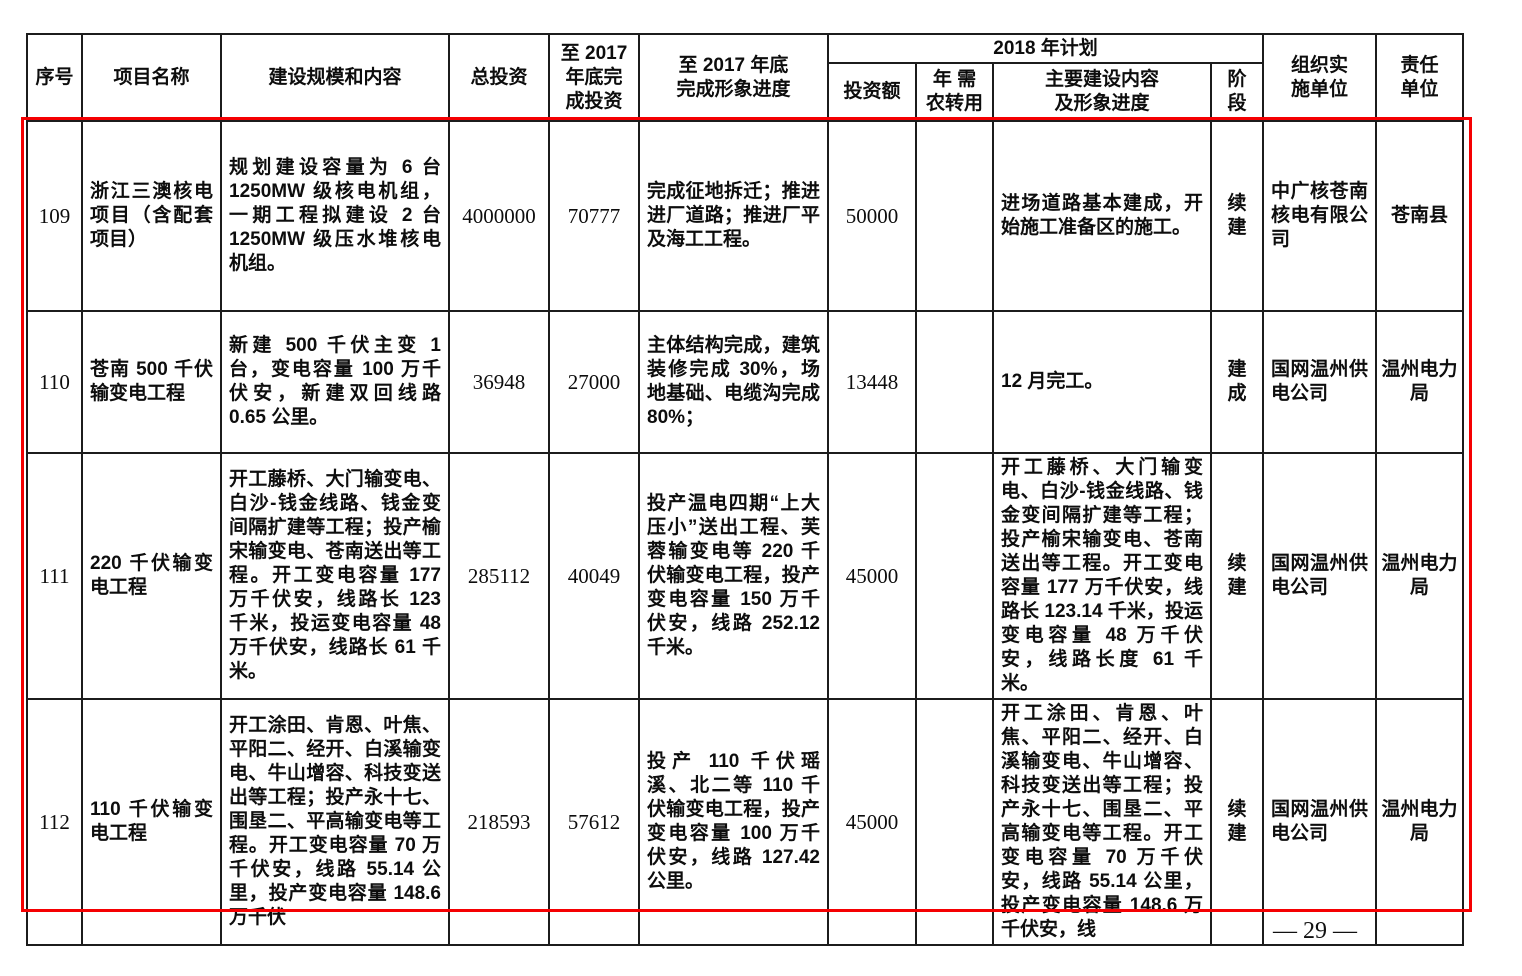 The width and height of the screenshot is (1522, 976). What do you see at coordinates (151, 77) in the screenshot?
I see `col-header-project-name: 项目名称` at bounding box center [151, 77].